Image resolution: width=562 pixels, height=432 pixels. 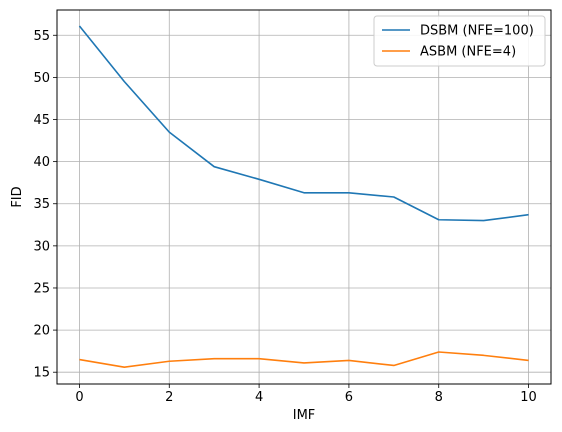 What do you see at coordinates (349, 397) in the screenshot?
I see `x-tick-label: 6` at bounding box center [349, 397].